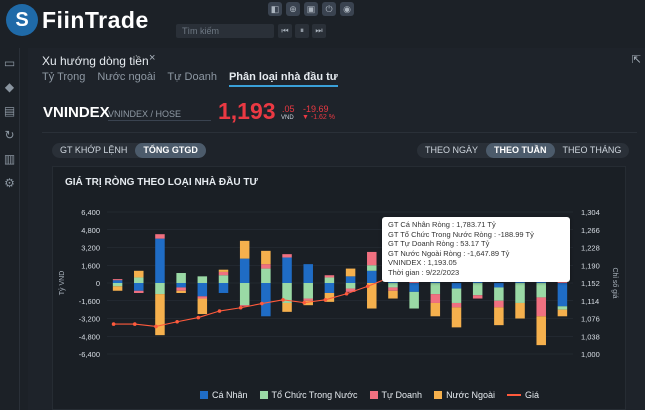 The image size is (645, 410). Describe the element at coordinates (449, 253) in the screenshot. I see `tooltip-line: GT Nước Ngoài Ròng : -1,647.89 Tỷ` at that location.